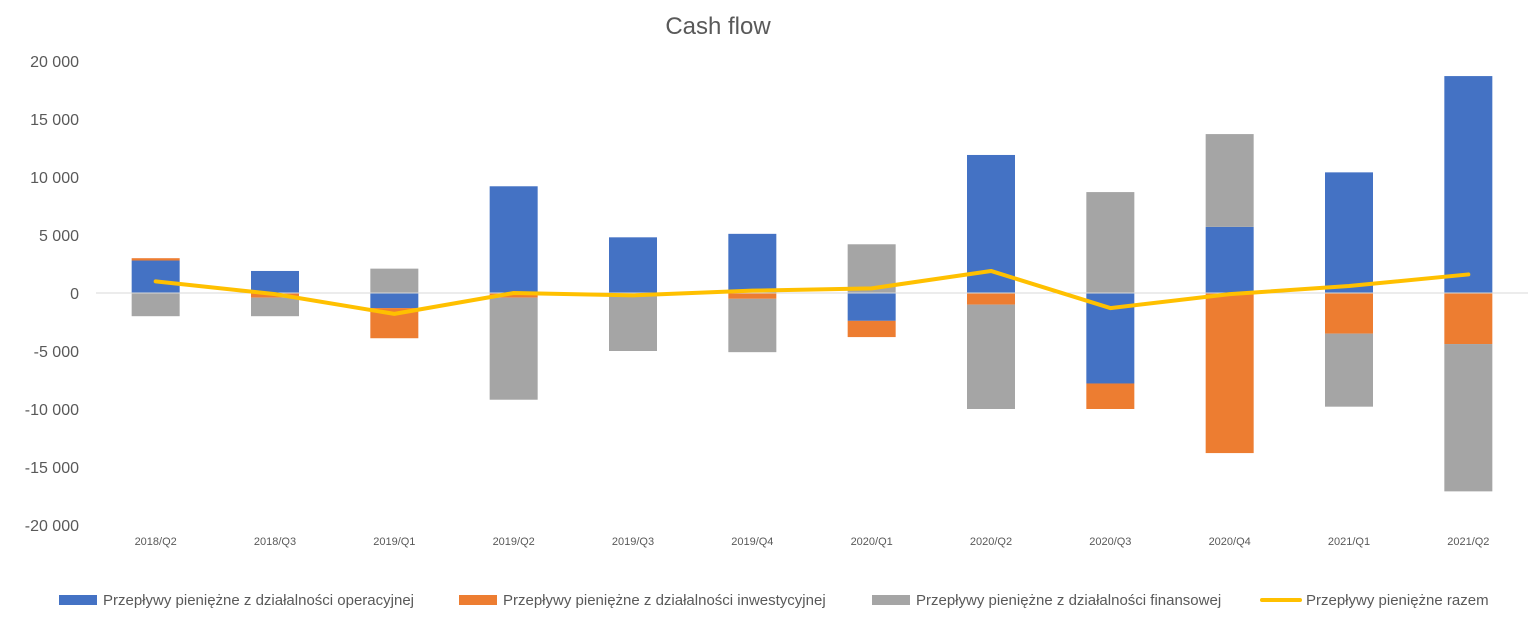 The height and width of the screenshot is (638, 1528). I want to click on legend-label: Przepływy pieniężne razem, so click(1397, 600).